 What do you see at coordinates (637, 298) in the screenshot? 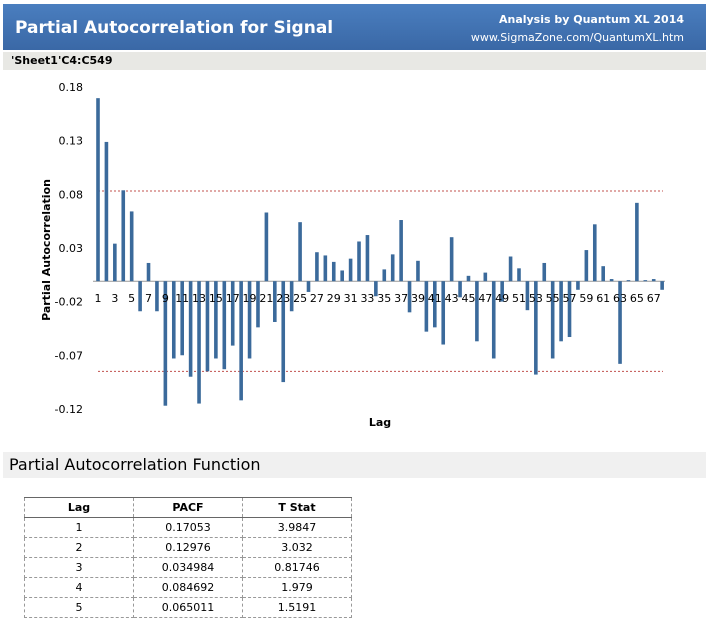
I see `x-tick-label: 65` at bounding box center [637, 298].